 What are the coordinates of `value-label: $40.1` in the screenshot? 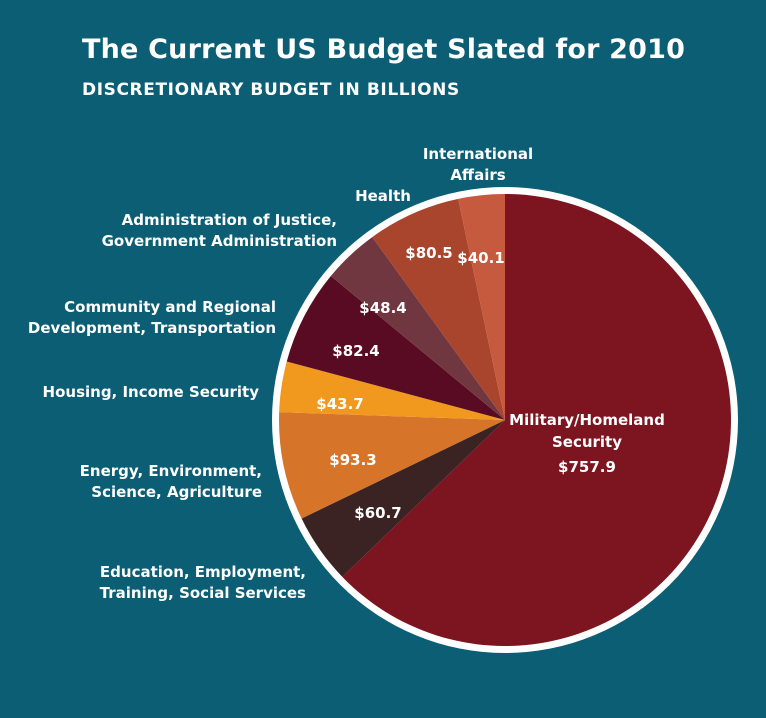 It's located at (480, 258).